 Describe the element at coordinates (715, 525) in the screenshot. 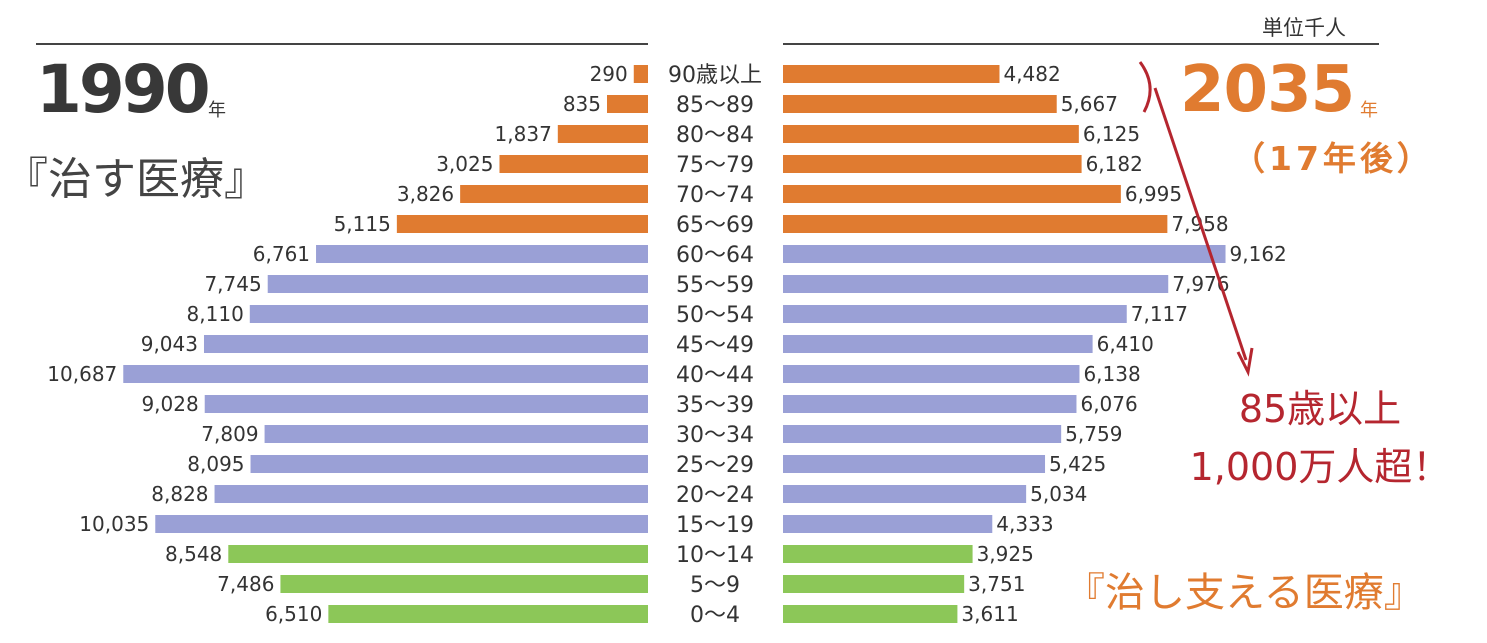

I see `age-label-15: 15〜19` at that location.